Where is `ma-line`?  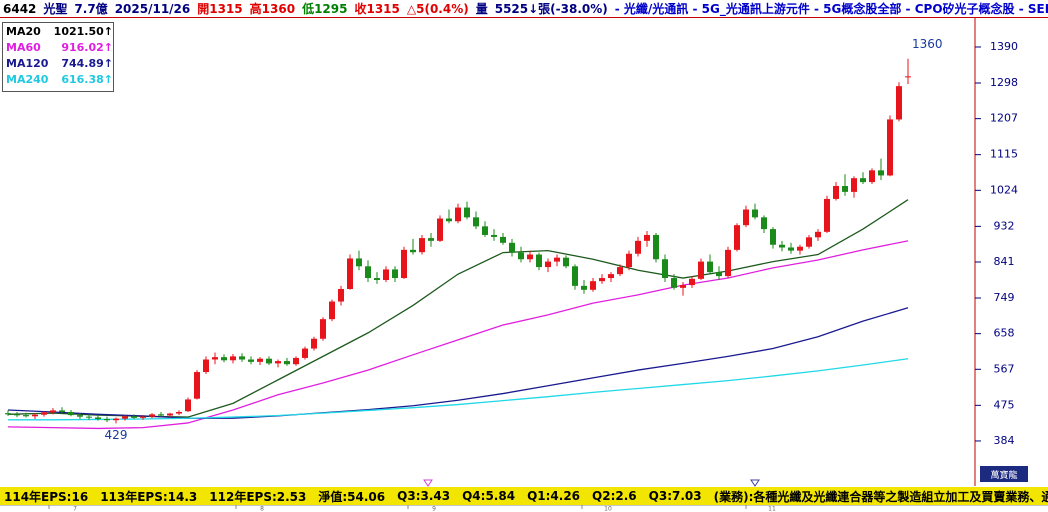
ma-line is located at coordinates (458, 389).